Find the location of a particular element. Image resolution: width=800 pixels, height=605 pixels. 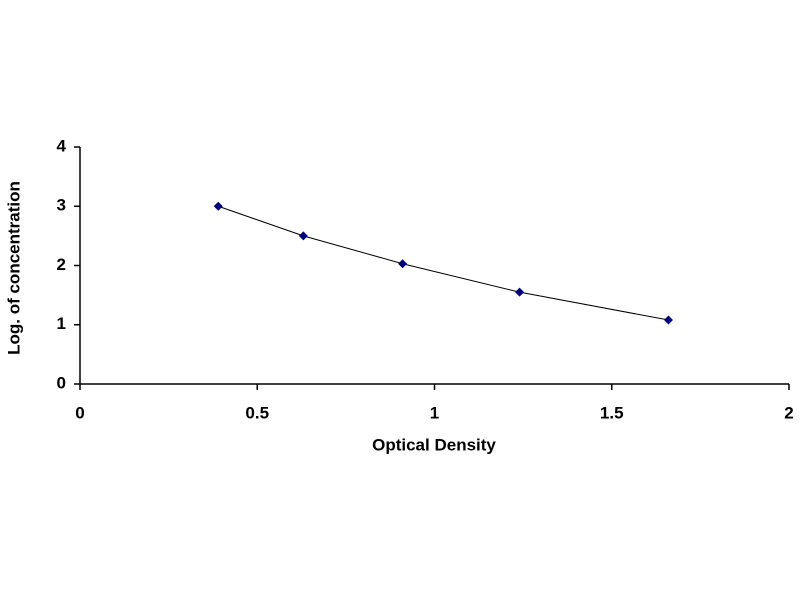

y-tick-label: 2 is located at coordinates (61, 264).